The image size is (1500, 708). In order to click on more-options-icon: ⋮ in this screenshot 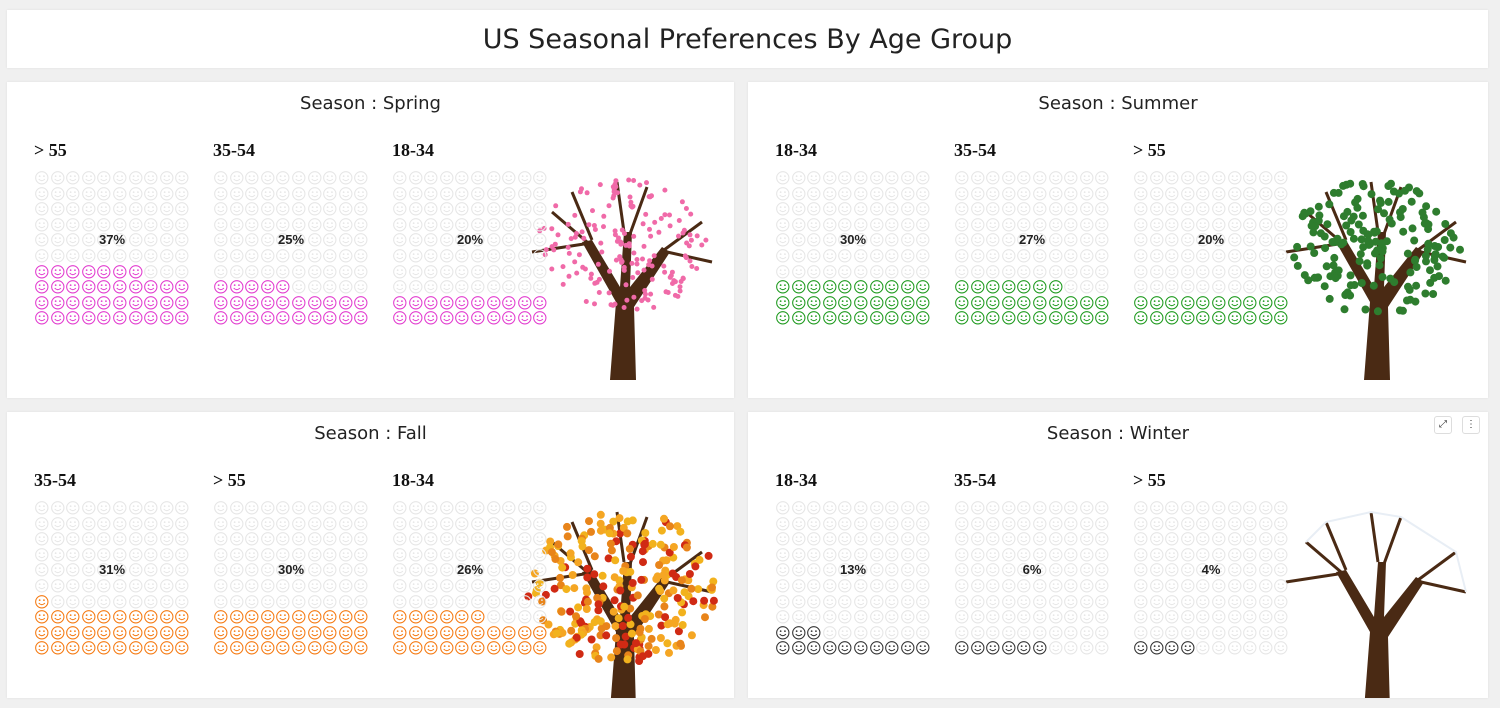, I will do `click(1471, 425)`.